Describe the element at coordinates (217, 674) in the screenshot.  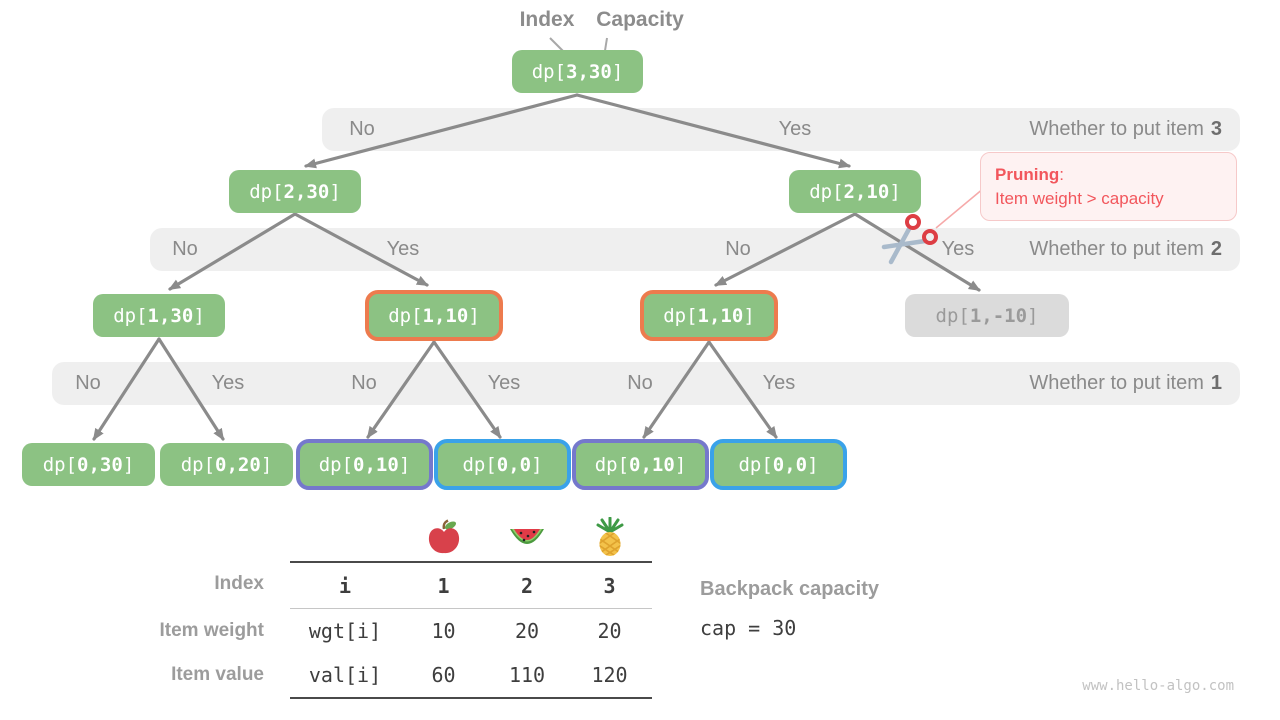
I see `row-header-value: Item value` at that location.